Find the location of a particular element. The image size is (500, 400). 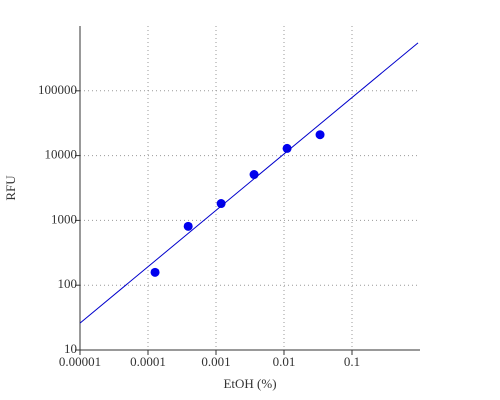

x-tick-label: 0.0001 is located at coordinates (148, 361).